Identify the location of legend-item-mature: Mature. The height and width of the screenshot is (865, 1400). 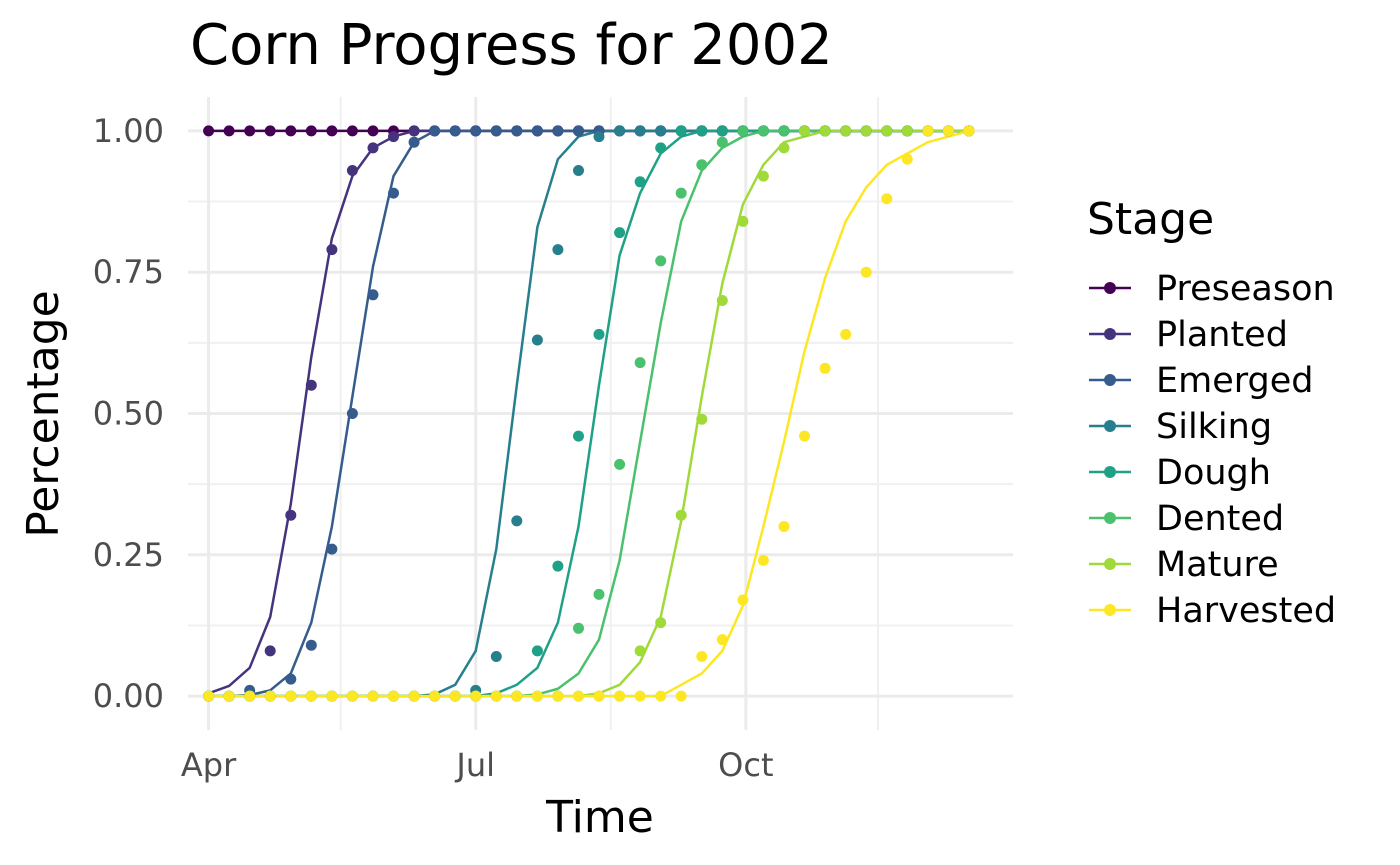
(1184, 565).